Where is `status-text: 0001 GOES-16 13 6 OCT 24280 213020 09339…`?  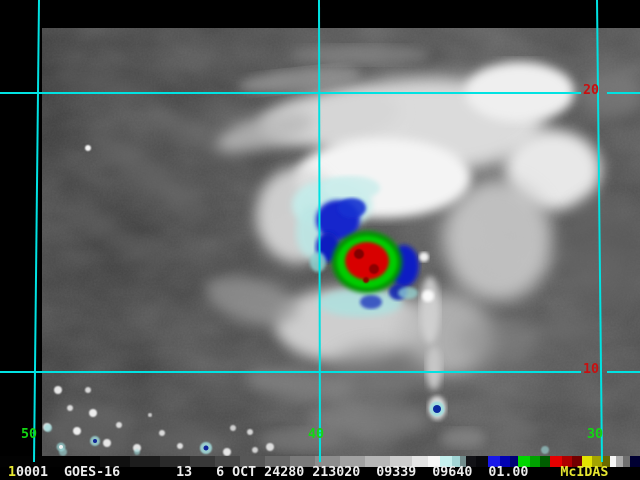 status-text: 0001 GOES-16 13 6 OCT 24280 213020 09339… is located at coordinates (272, 472).